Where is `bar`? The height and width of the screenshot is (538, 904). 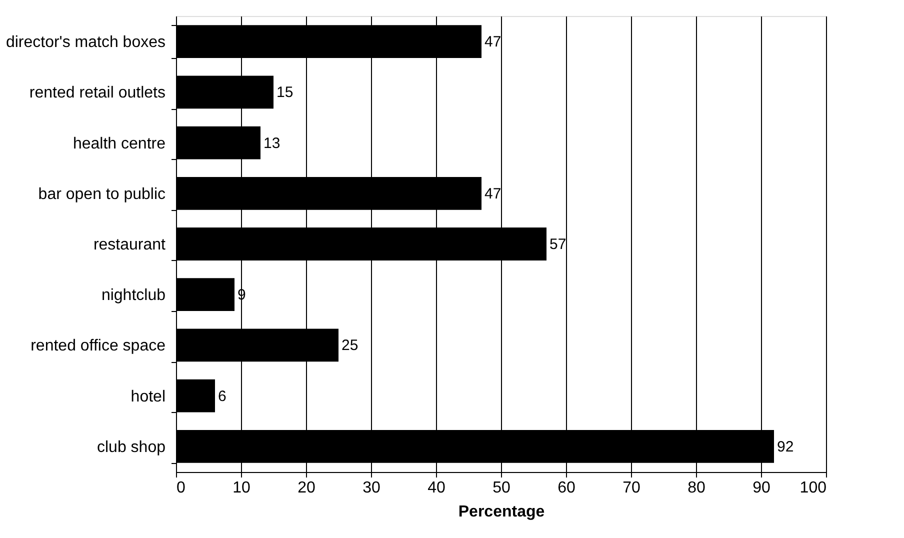
bar is located at coordinates (205, 295).